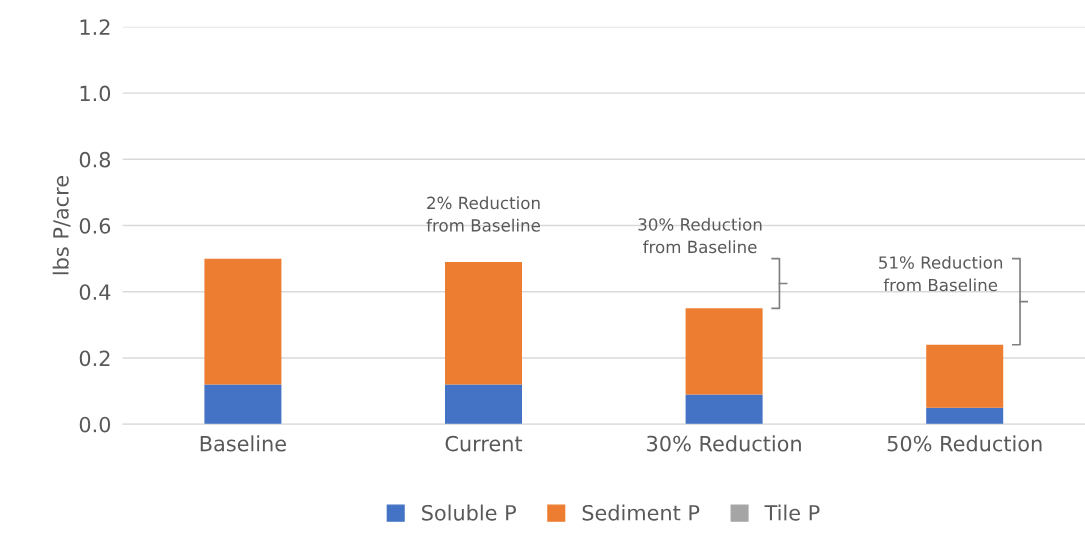 The height and width of the screenshot is (537, 1085). Describe the element at coordinates (641, 512) in the screenshot. I see `legend-label: Sediment P` at that location.